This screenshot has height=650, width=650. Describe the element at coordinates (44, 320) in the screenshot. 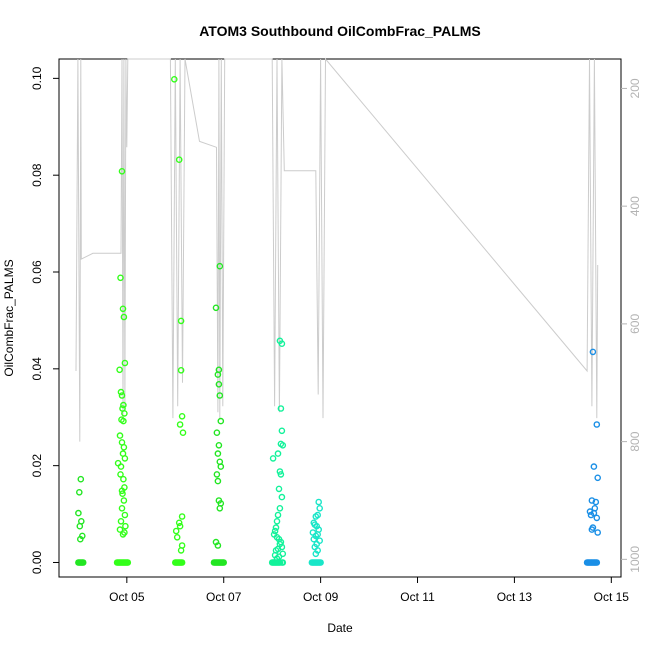

I see `y-axis: 0.00 0.02 0.04 0.06 0.08 0.10` at that location.